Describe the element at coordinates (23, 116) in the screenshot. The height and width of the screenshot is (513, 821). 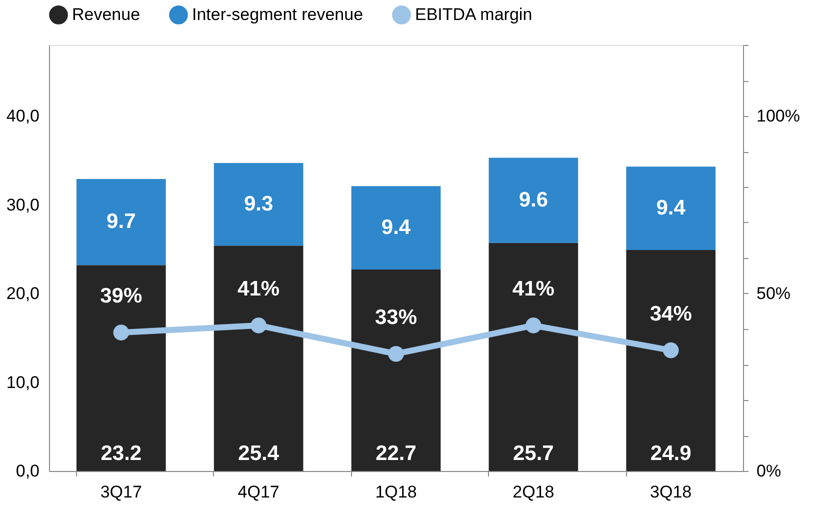
I see `y-tick-label: 40,0` at that location.